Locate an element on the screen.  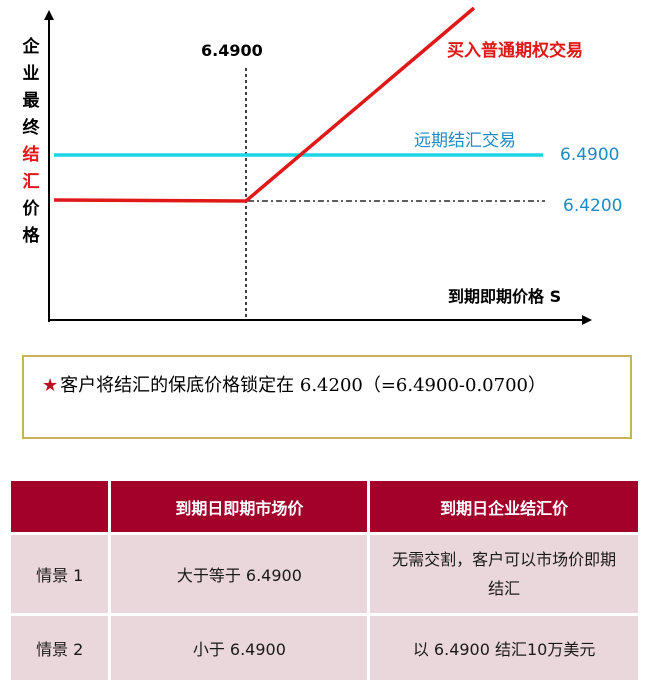
y-label-char: 最 is located at coordinates (31, 101).